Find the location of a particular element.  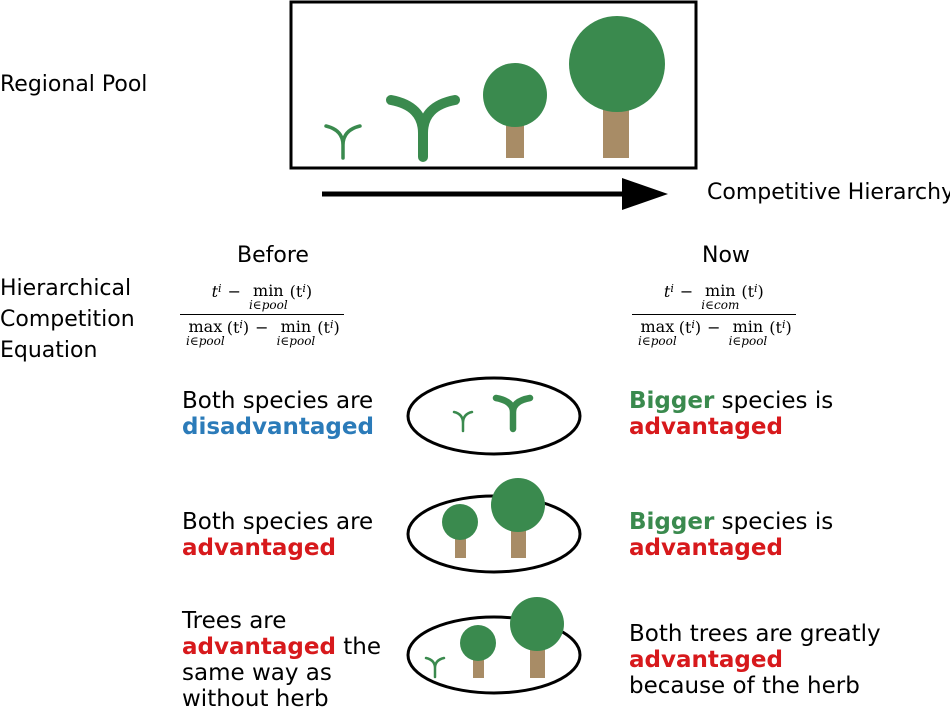

equation-label-line3: Equation is located at coordinates (49, 350).